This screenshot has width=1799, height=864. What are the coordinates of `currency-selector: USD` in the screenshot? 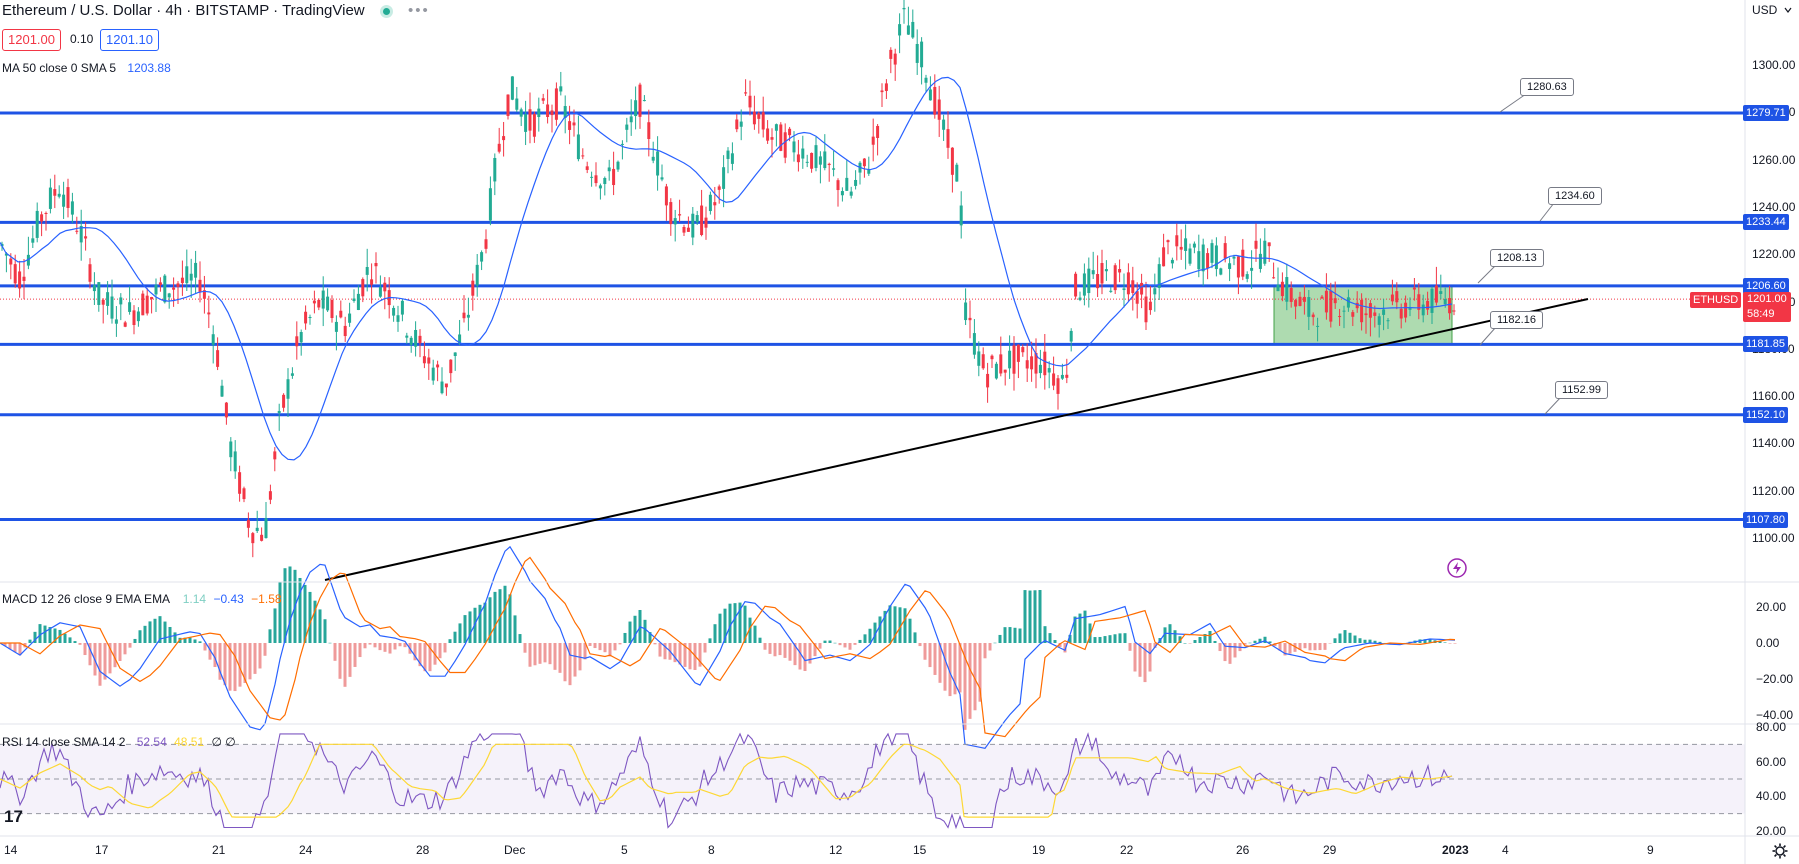 It's located at (1772, 10).